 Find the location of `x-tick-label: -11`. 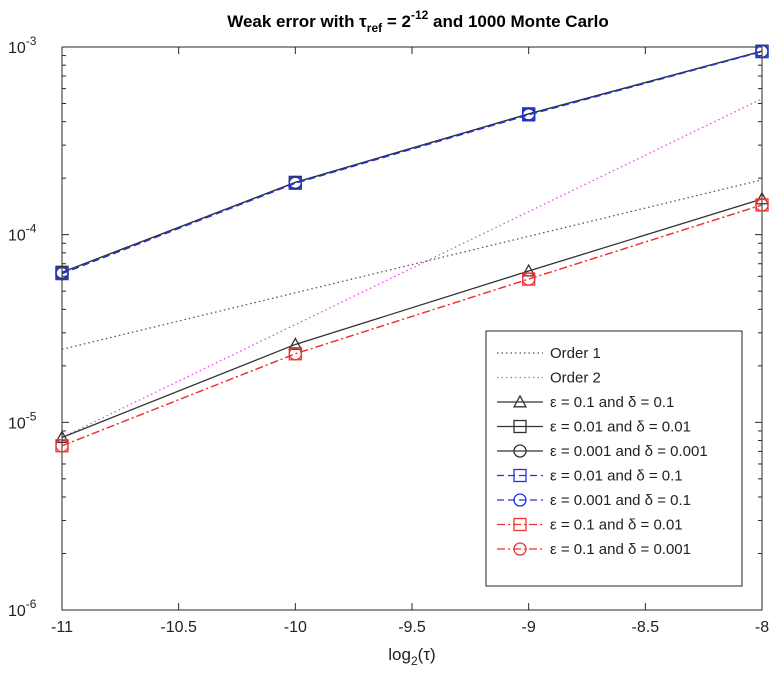

x-tick-label: -11 is located at coordinates (62, 627).